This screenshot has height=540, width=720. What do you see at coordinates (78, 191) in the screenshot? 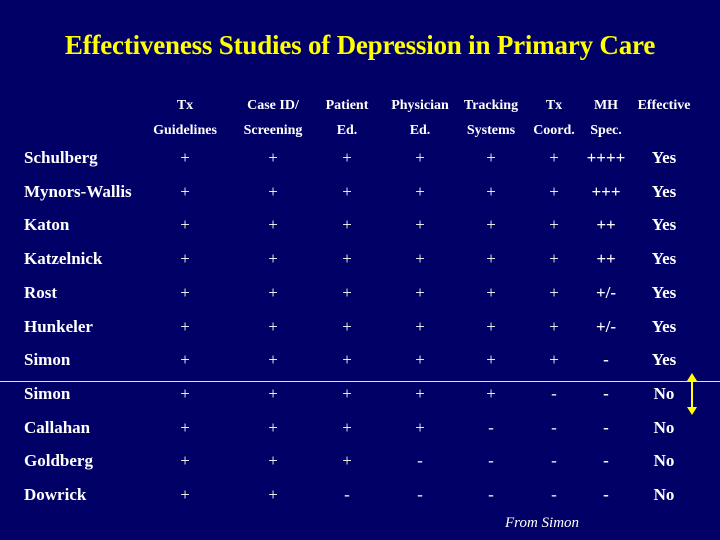
I see `study-name: Mynors-Wallis` at bounding box center [78, 191].